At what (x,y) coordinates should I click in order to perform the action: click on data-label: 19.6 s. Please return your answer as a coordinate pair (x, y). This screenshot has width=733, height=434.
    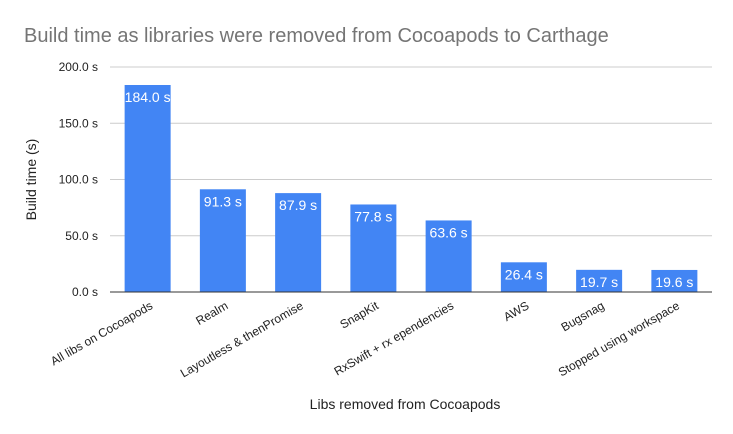
    Looking at the image, I should click on (674, 282).